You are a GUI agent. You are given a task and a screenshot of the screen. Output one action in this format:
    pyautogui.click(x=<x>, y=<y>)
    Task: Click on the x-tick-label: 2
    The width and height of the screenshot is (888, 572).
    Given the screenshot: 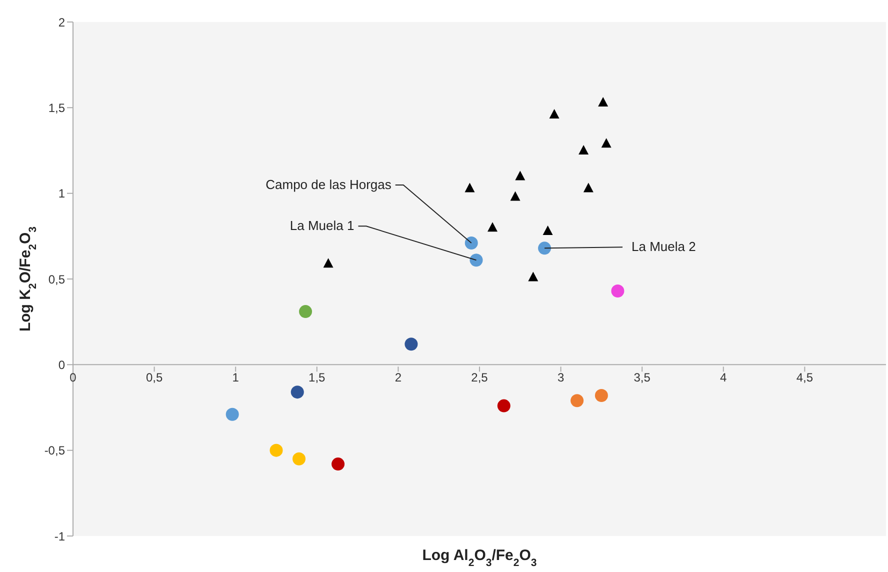 What is the action you would take?
    pyautogui.click(x=398, y=377)
    